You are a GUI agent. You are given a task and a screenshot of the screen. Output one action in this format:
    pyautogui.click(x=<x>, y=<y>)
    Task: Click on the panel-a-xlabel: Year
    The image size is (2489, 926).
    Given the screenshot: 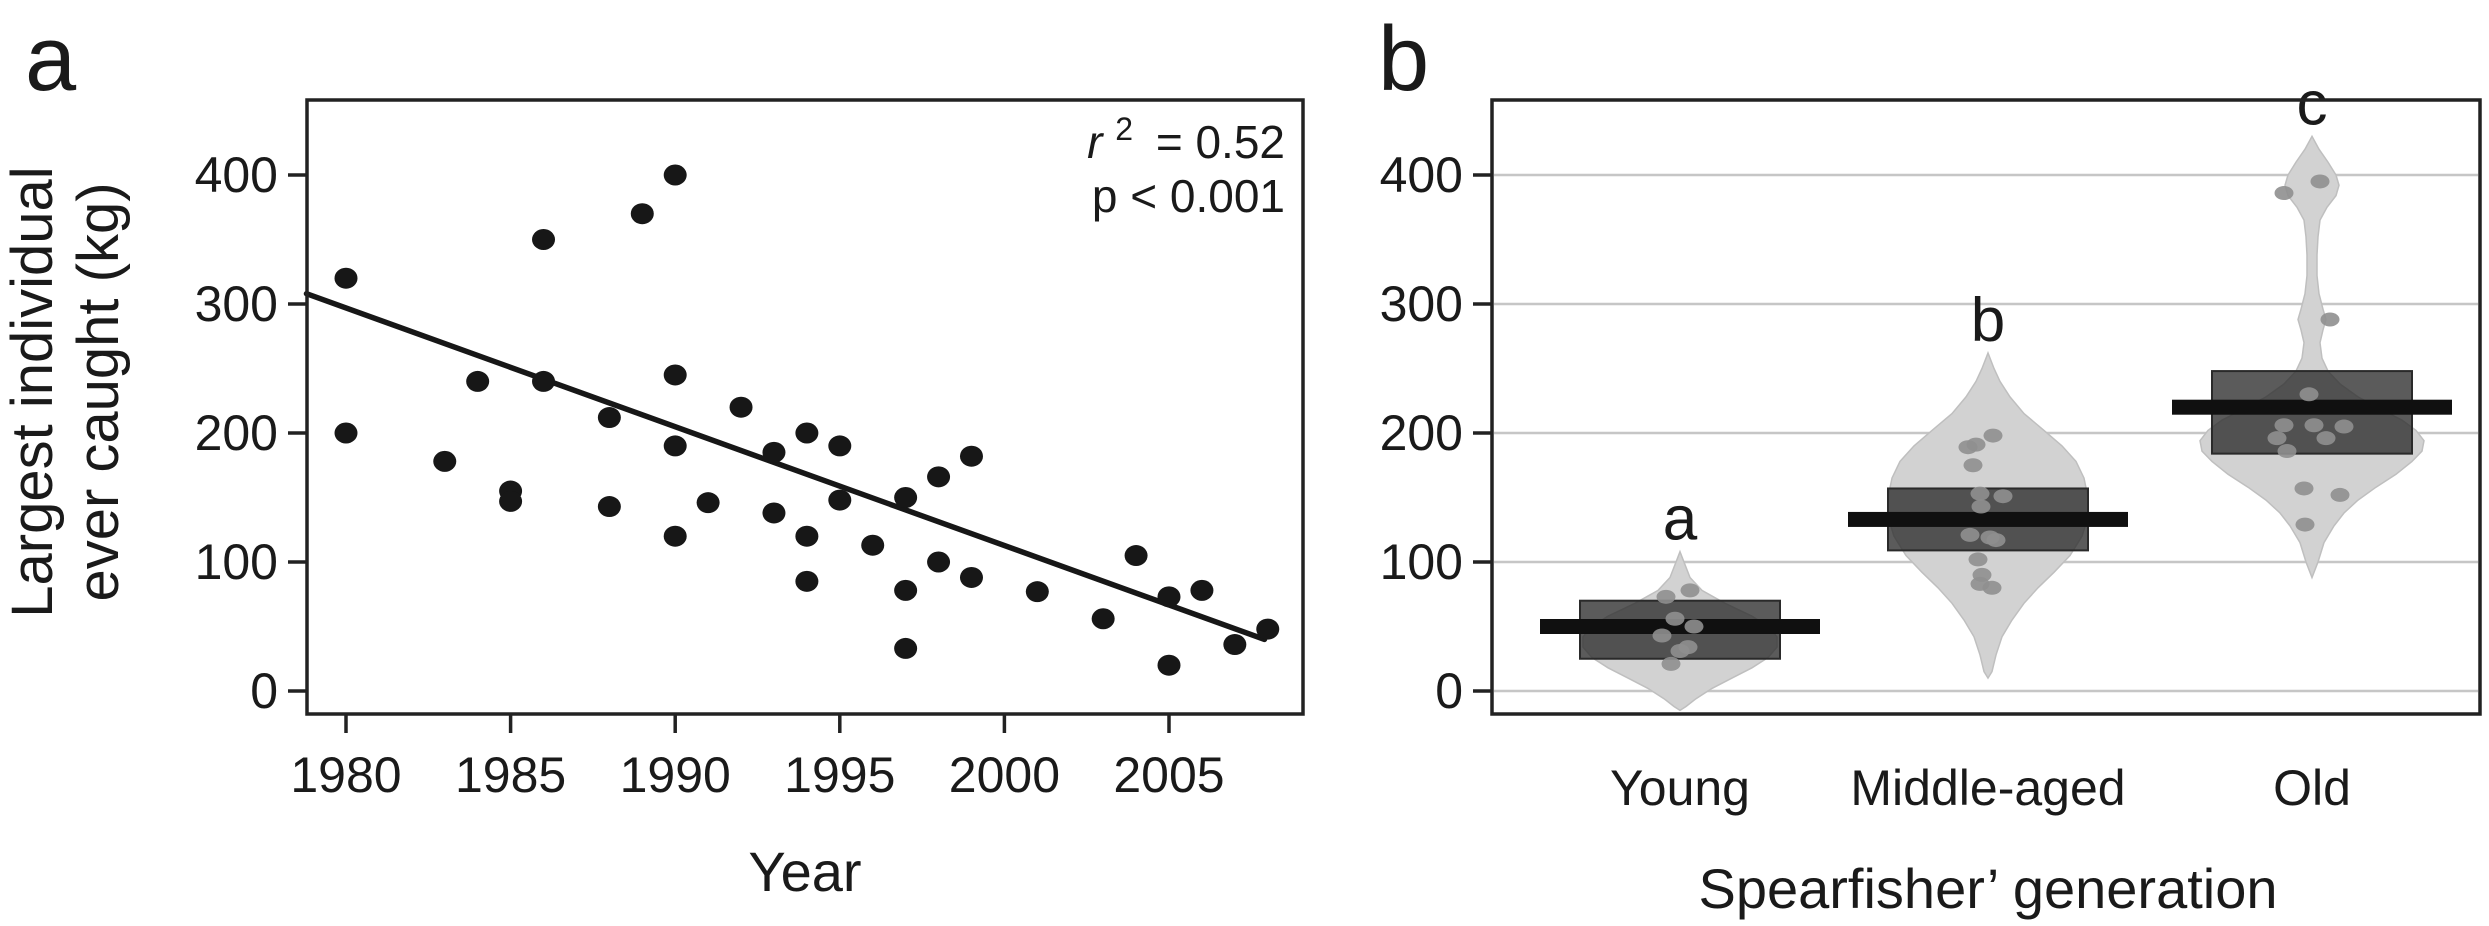 What is the action you would take?
    pyautogui.click(x=804, y=871)
    